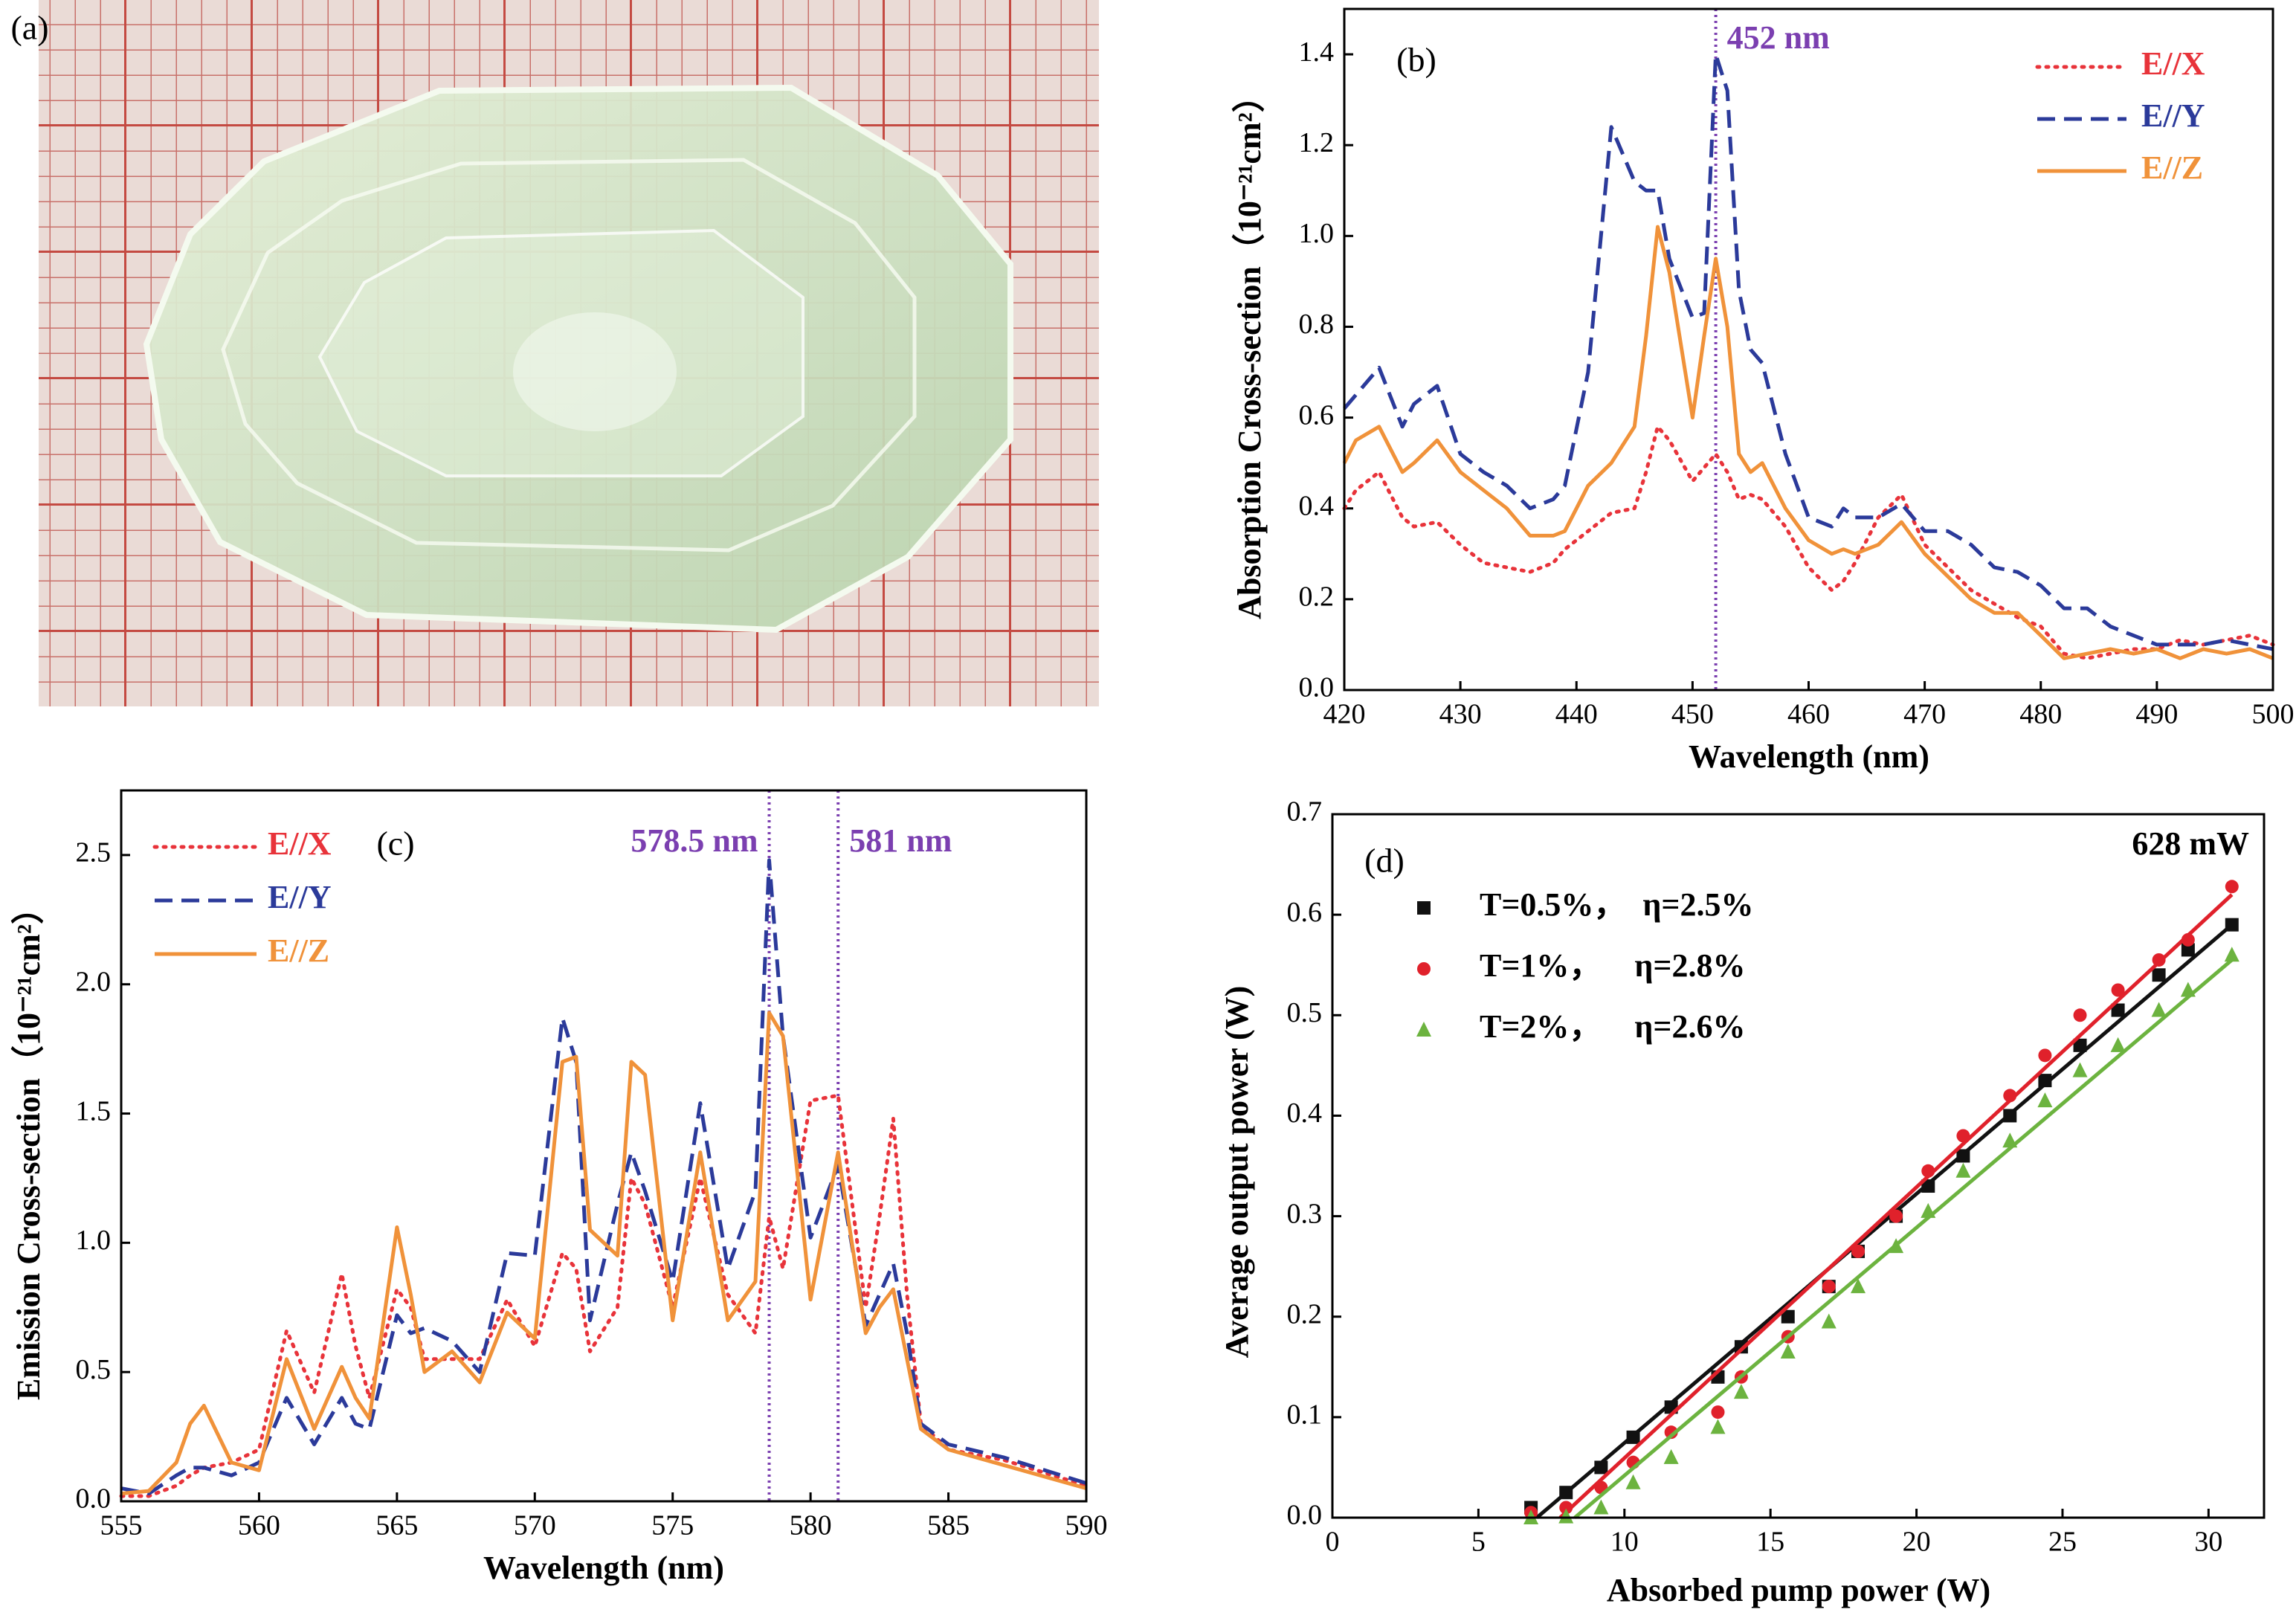 The image size is (2296, 1621). Describe the element at coordinates (1770, 1543) in the screenshot. I see `x-tick-label: 15` at that location.